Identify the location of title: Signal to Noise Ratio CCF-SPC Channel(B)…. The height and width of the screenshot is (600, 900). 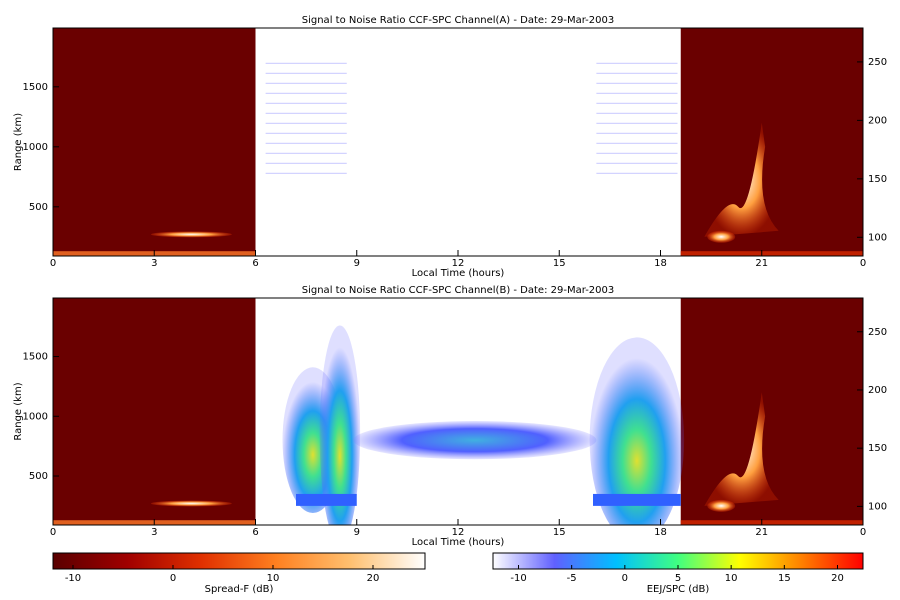
(458, 290).